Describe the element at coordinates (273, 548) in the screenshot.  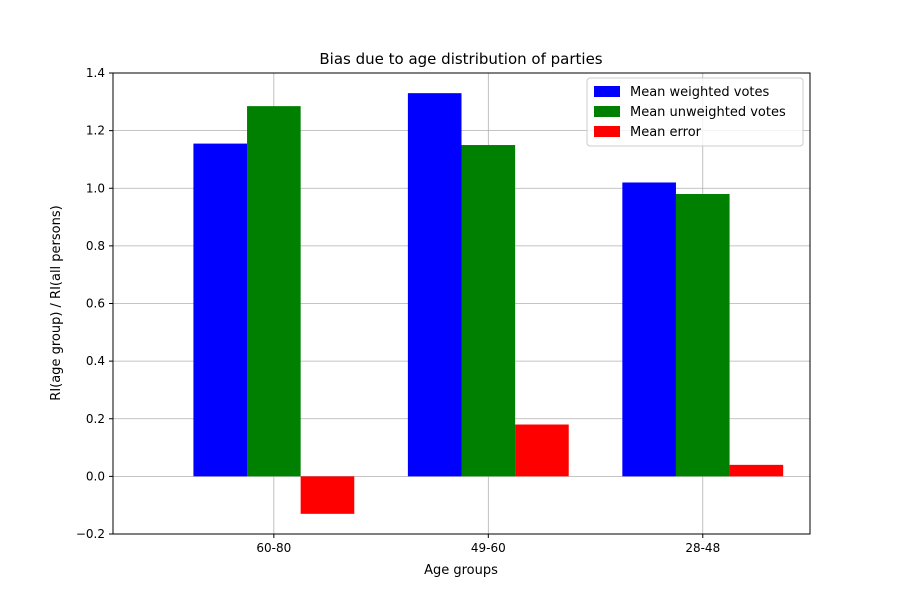
I see `x-tick-label: 60-80` at that location.